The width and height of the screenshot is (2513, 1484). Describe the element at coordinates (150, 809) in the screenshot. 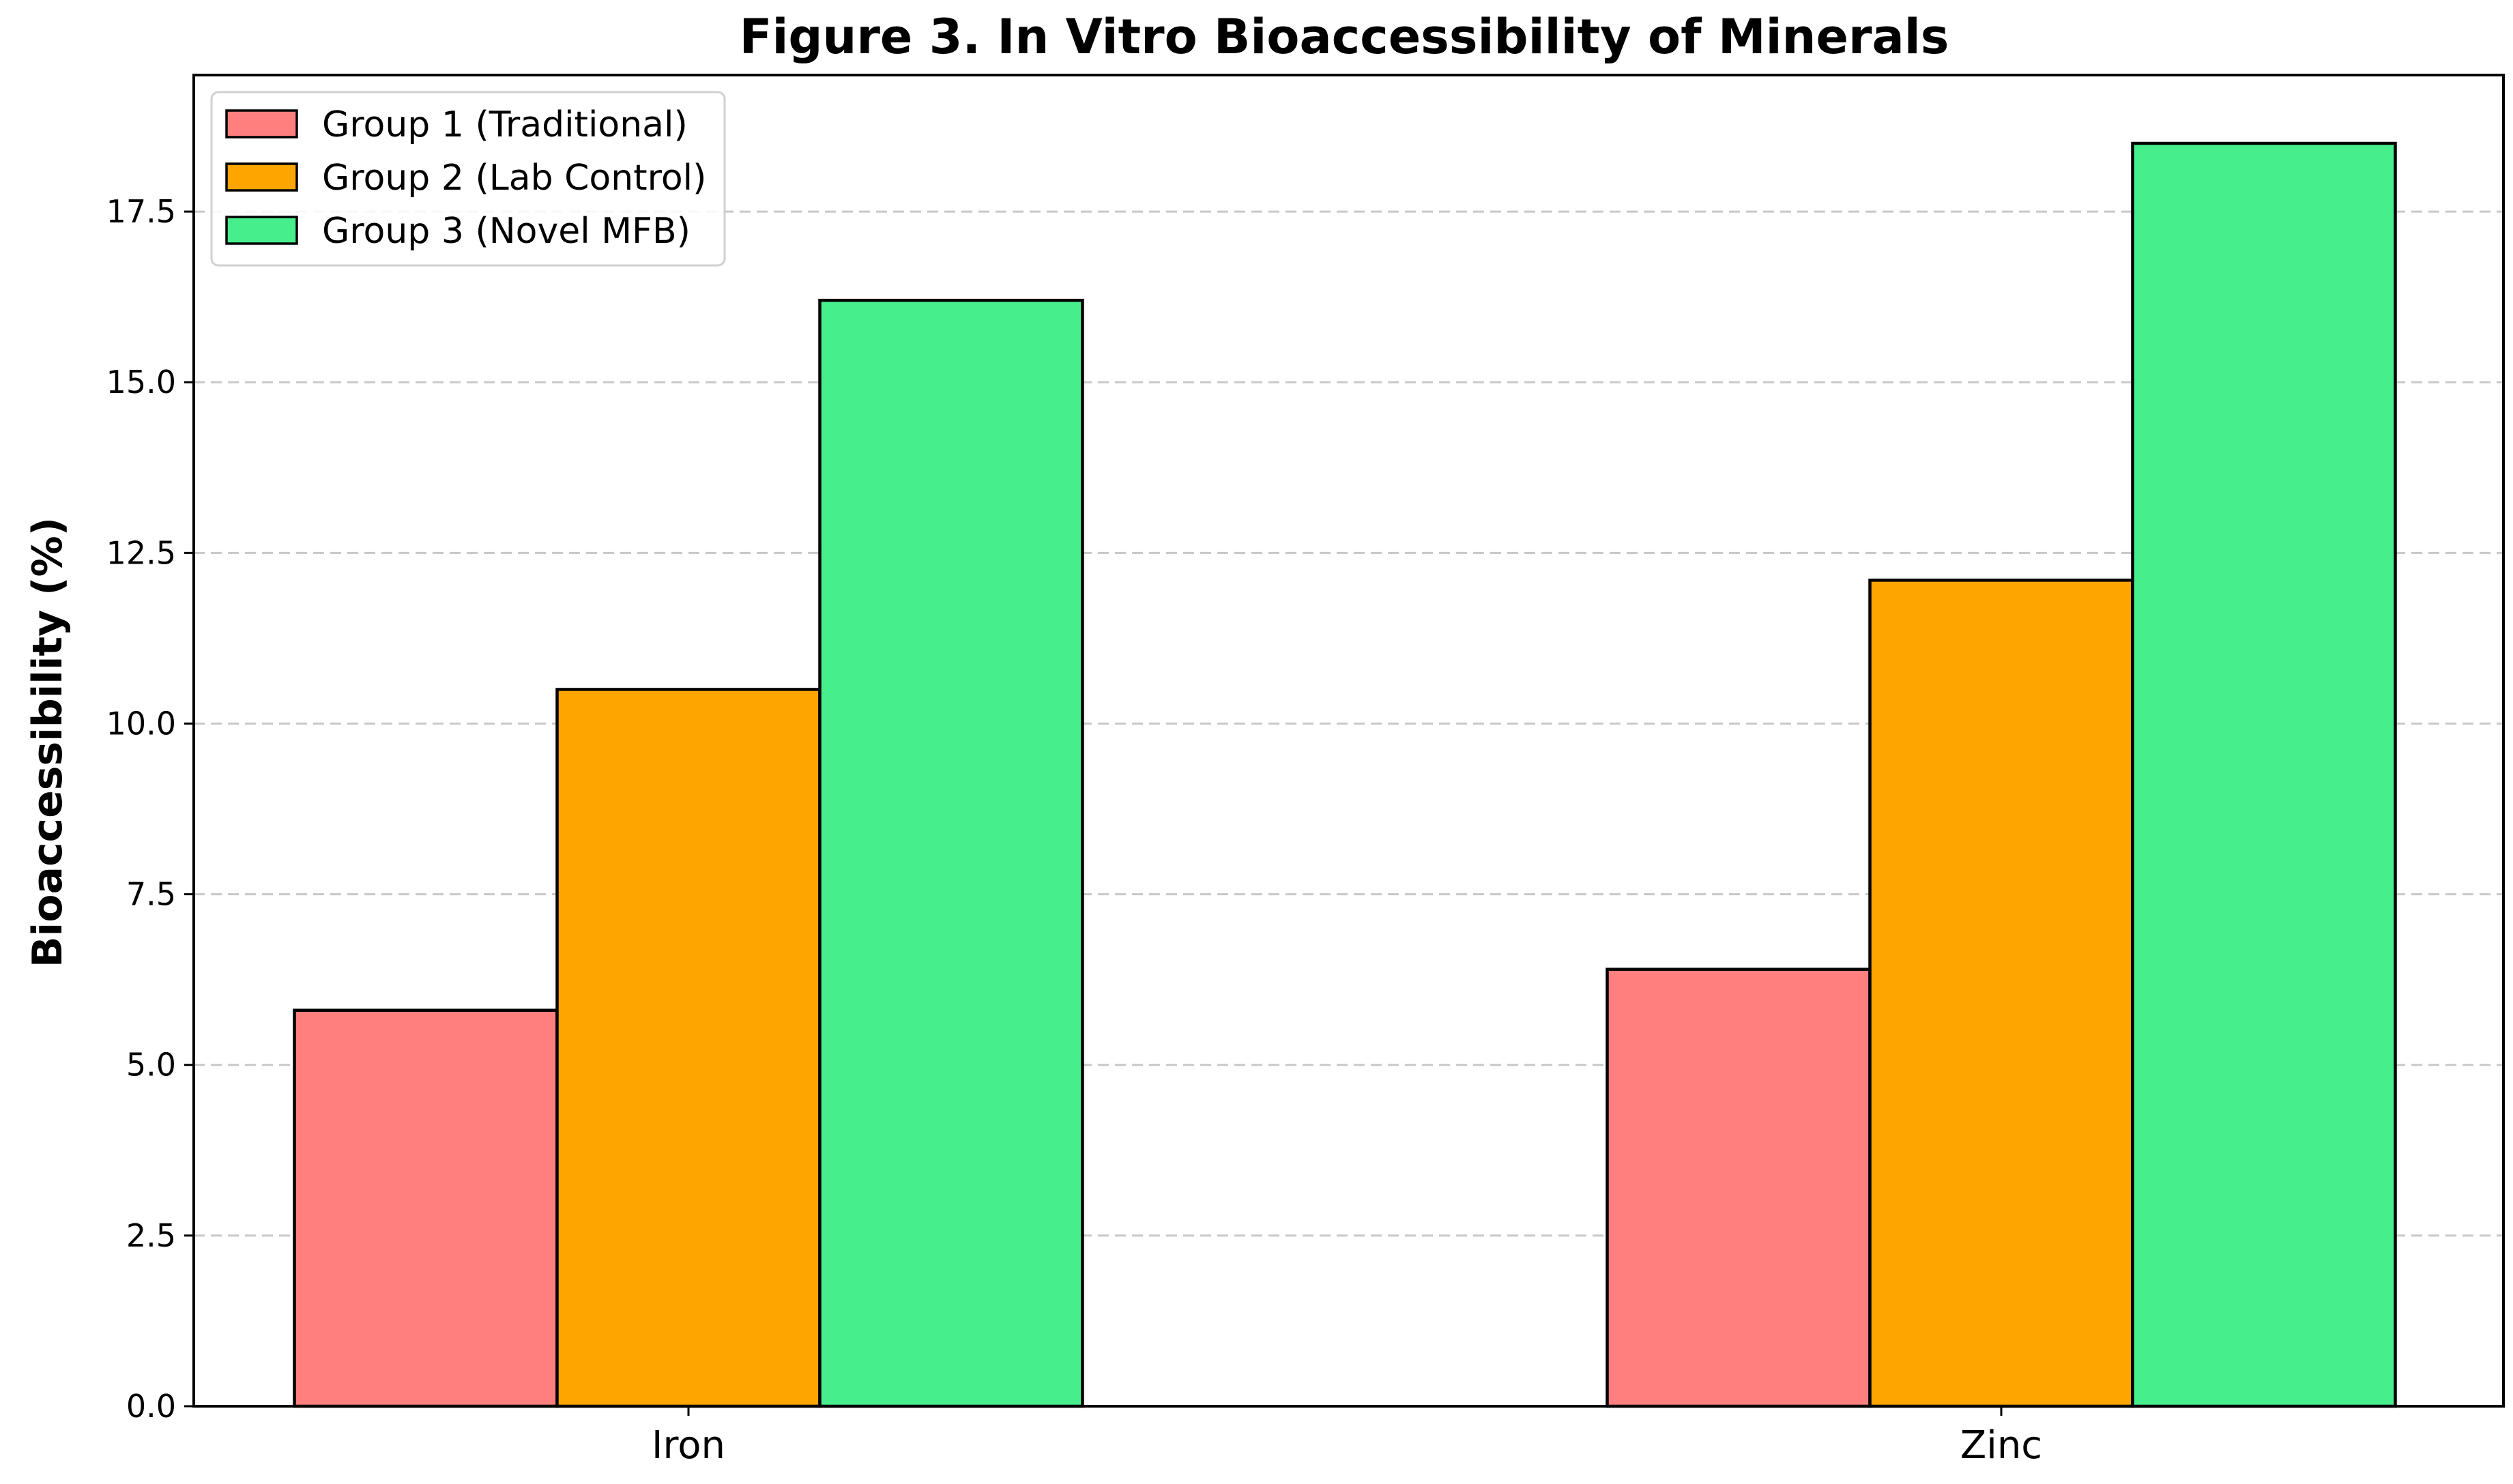

I see `y-axis: 0.0 2.5 5.0 7.5 10.0 12.5 15.0 17.5` at that location.